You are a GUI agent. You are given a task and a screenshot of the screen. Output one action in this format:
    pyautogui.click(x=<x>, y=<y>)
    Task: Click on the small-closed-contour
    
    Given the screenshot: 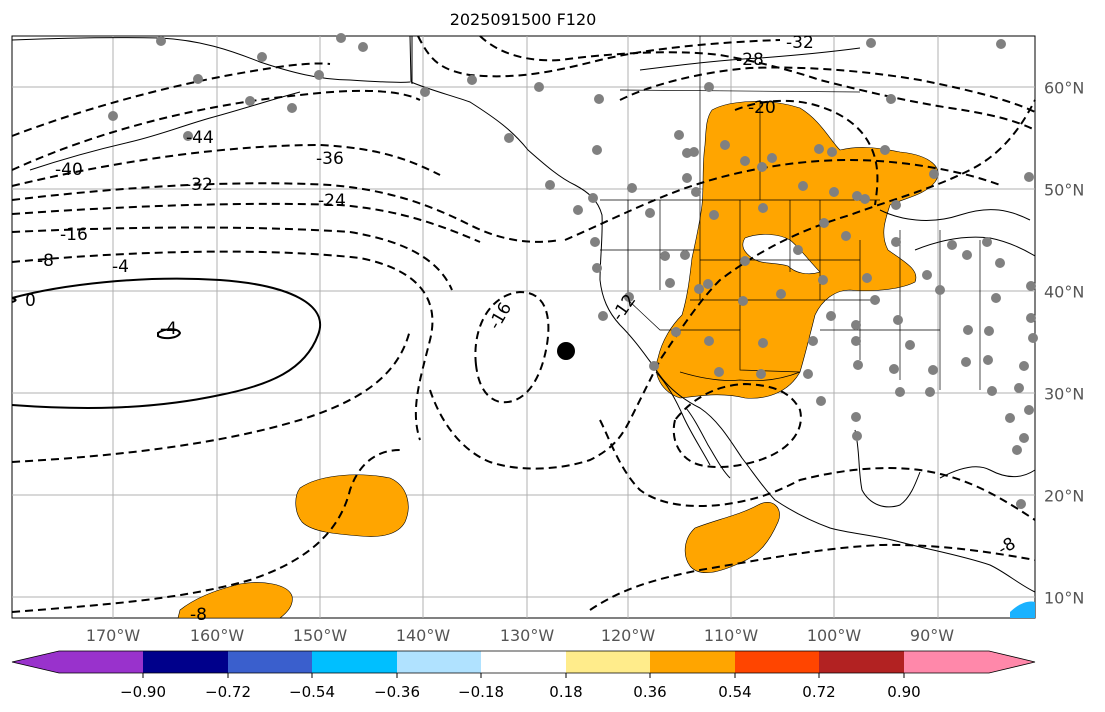 What is the action you would take?
    pyautogui.click(x=169, y=334)
    